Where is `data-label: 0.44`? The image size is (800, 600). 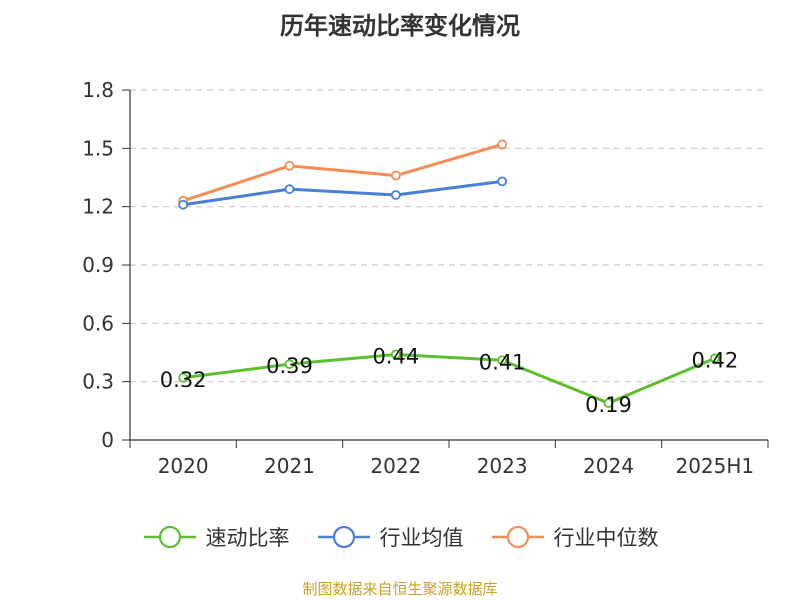 data-label: 0.44 is located at coordinates (395, 356).